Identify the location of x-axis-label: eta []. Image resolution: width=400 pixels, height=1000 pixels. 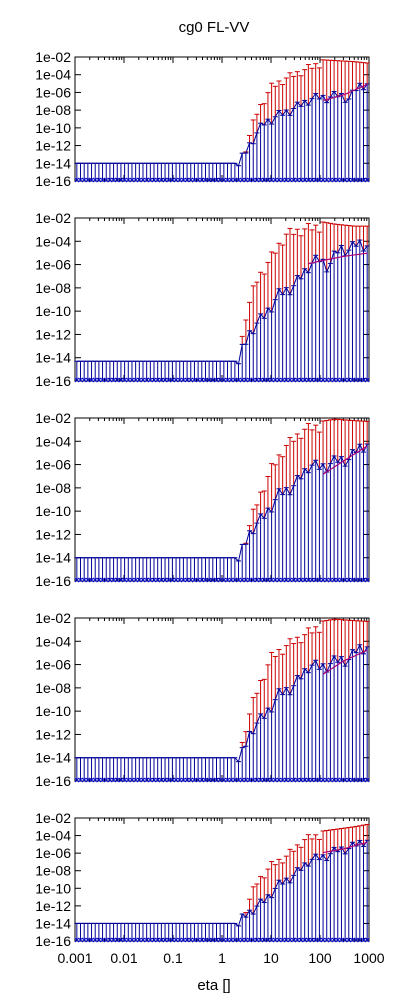
(213, 985).